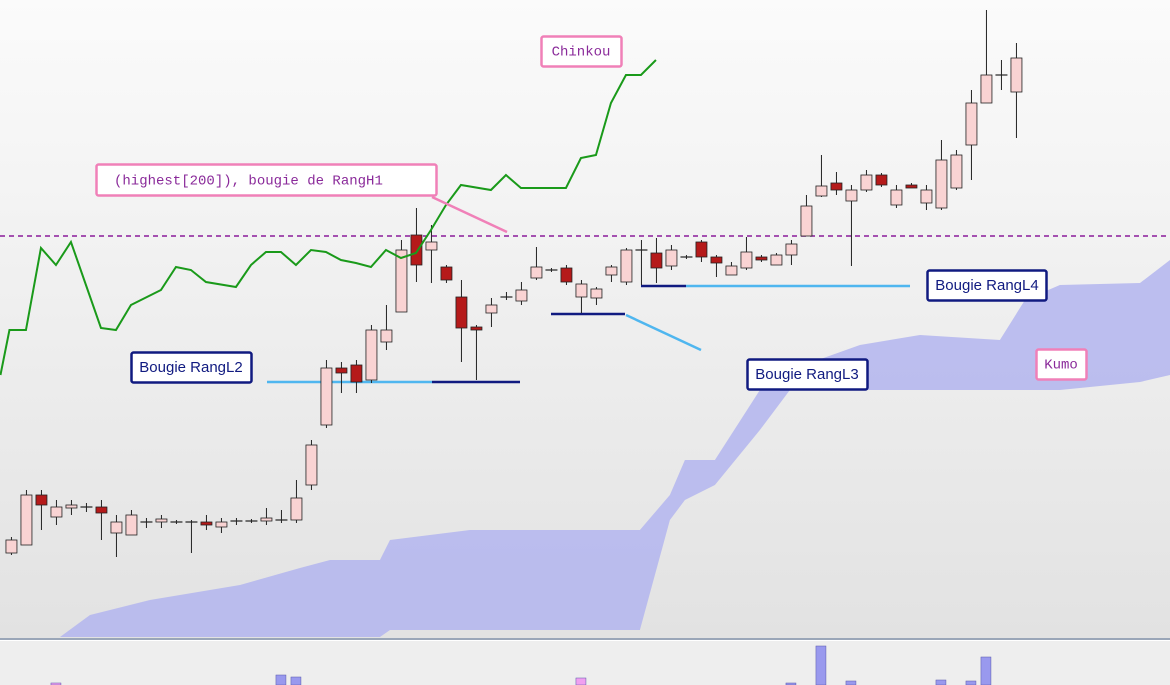  I want to click on annotation-text: (highest[200]), bougie de RangH1, so click(248, 182).